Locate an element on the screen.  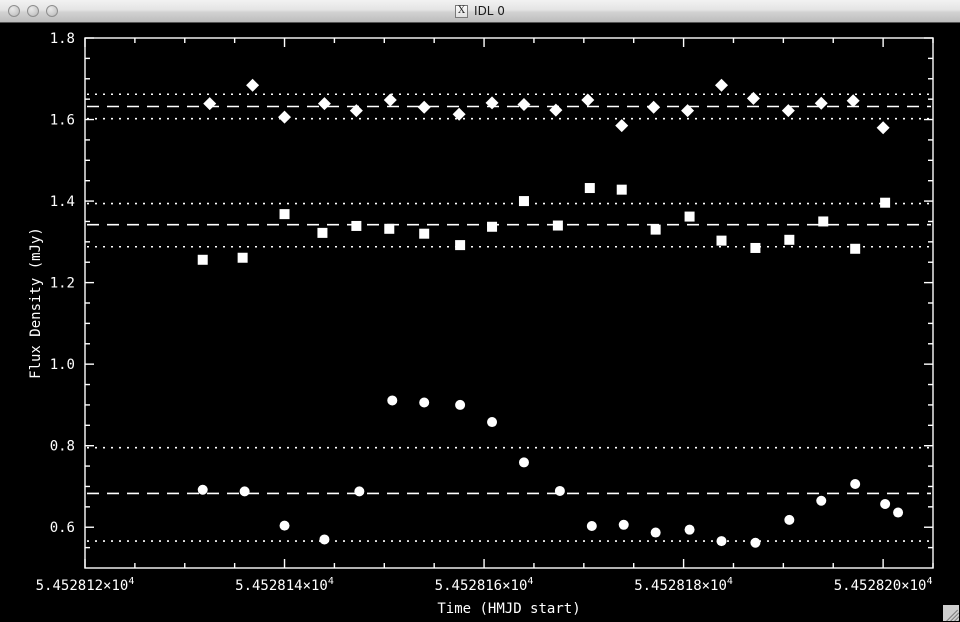
y-tick-label: 1.0 is located at coordinates (62, 365).